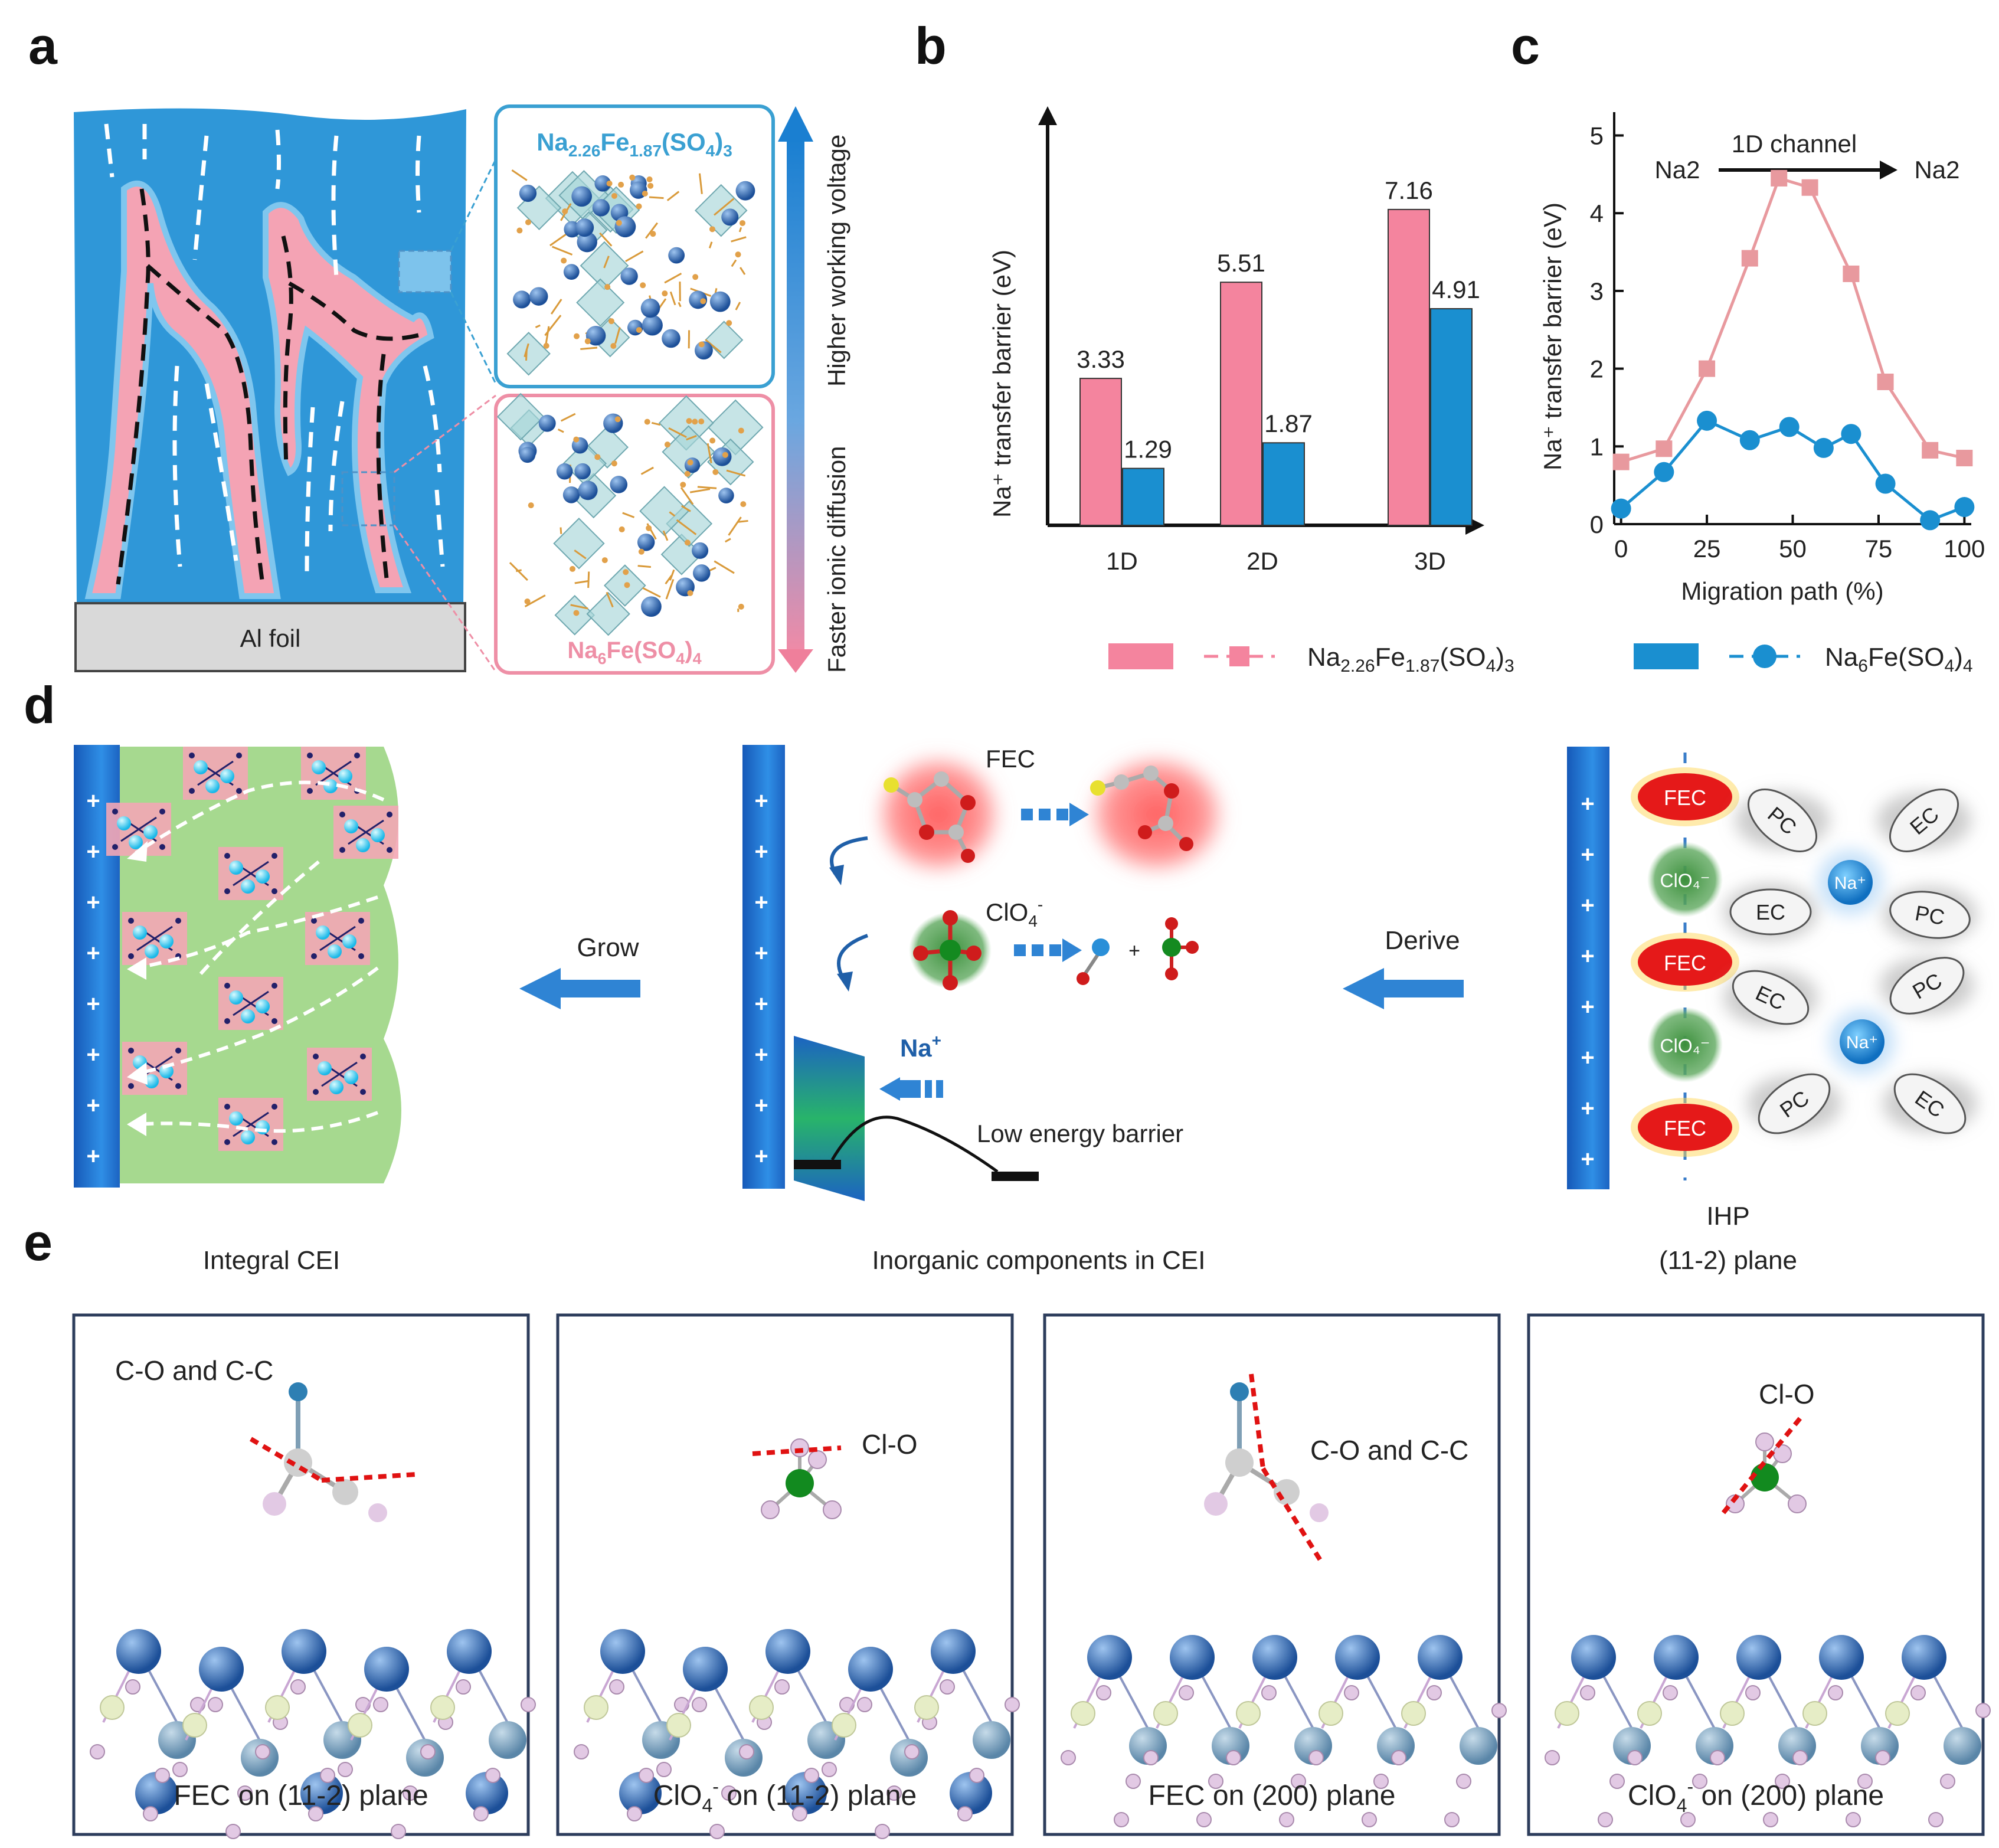  Describe the element at coordinates (1677, 170) in the screenshot. I see `chart-c-annotation-left: Na2` at that location.